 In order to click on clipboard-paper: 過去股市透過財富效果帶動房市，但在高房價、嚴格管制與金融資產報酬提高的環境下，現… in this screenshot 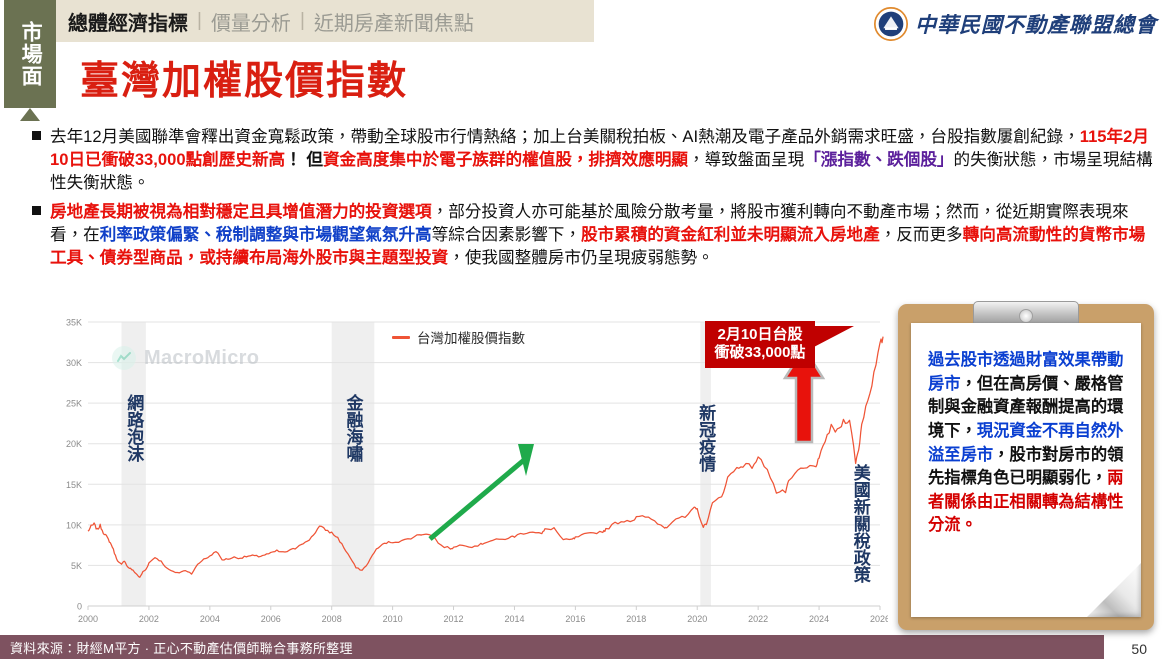, I will do `click(1026, 470)`.